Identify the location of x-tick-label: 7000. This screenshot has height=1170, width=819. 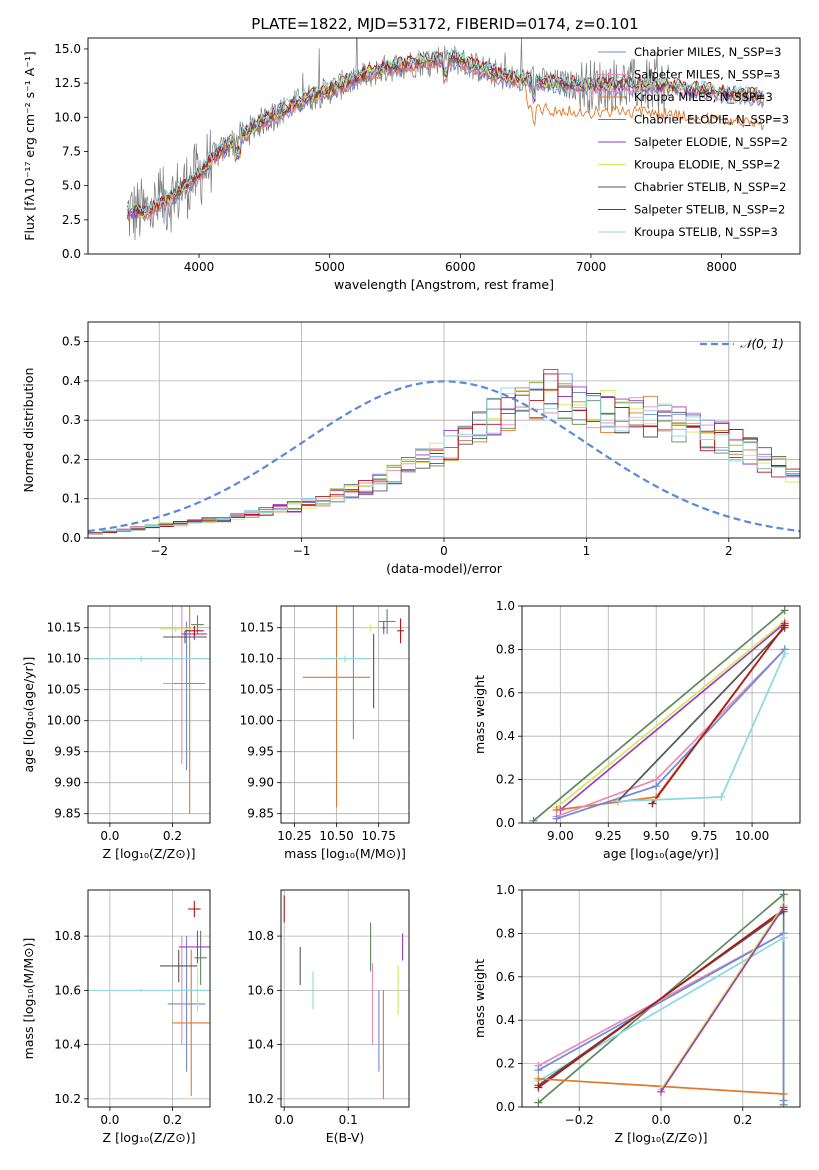
(591, 267).